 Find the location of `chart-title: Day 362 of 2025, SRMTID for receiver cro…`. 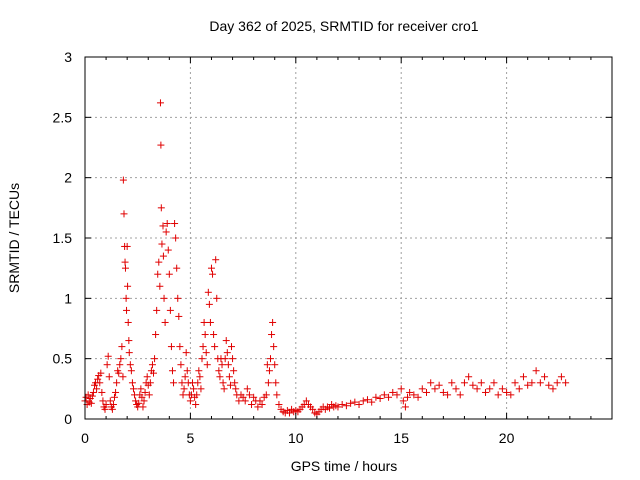

chart-title: Day 362 of 2025, SRMTID for receiver cro… is located at coordinates (343, 26).